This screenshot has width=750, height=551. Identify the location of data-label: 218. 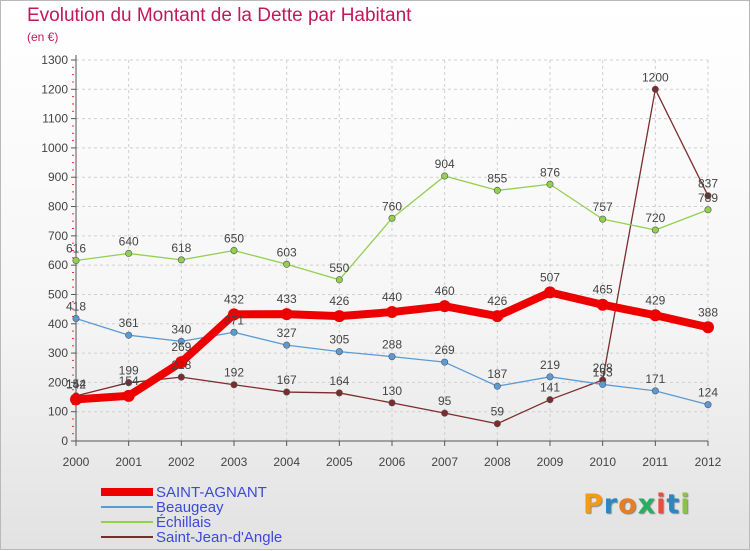
(181, 365).